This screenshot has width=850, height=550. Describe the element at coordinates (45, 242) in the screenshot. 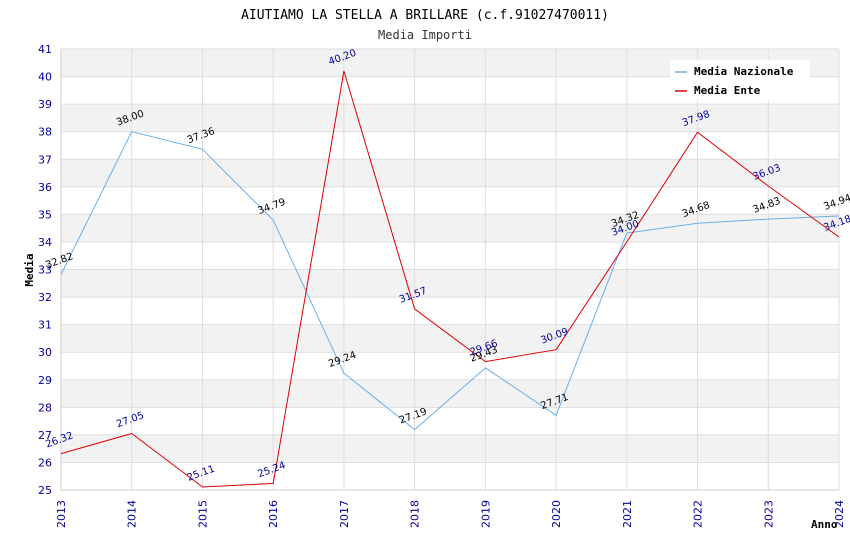

I see `y-tick-label: 34` at that location.